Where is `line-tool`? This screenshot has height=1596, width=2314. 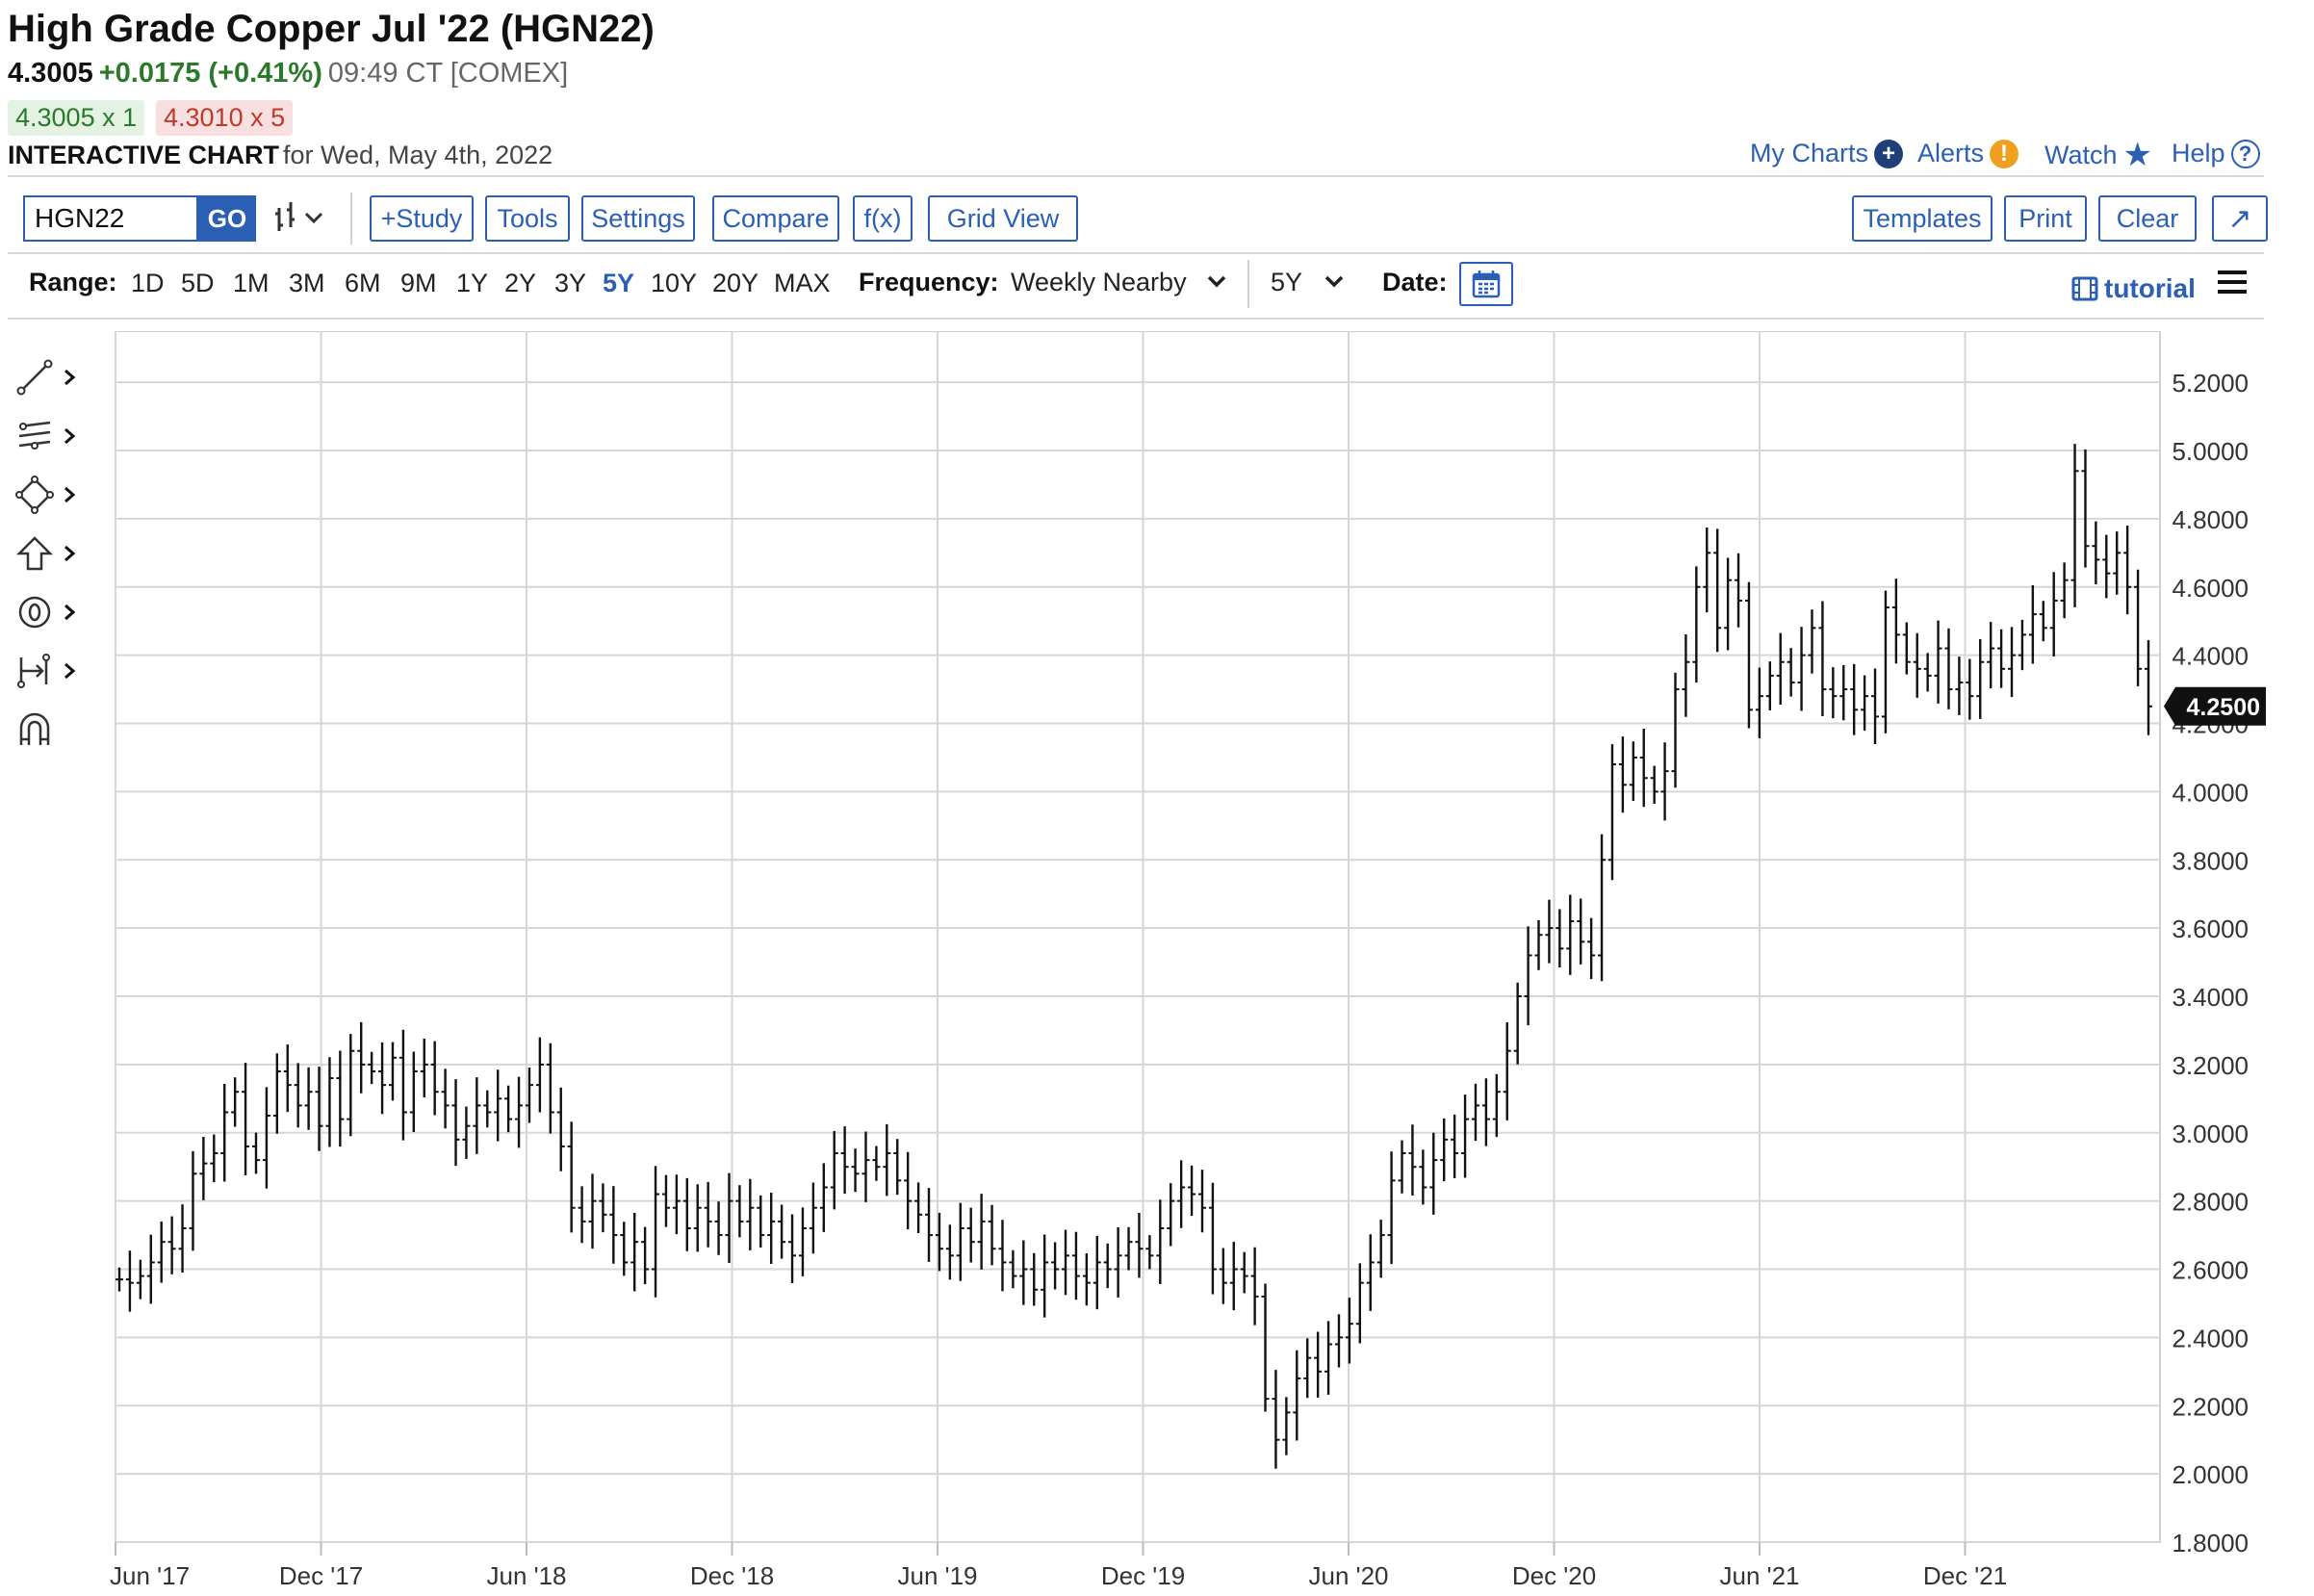 line-tool is located at coordinates (49, 377).